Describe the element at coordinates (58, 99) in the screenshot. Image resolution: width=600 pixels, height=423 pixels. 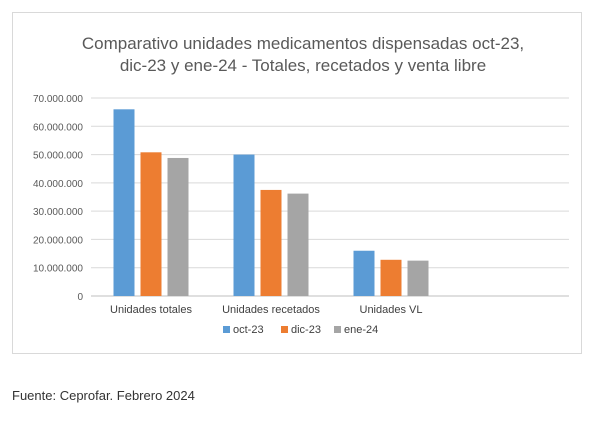
I see `y-tick-label: 70.000.000` at that location.